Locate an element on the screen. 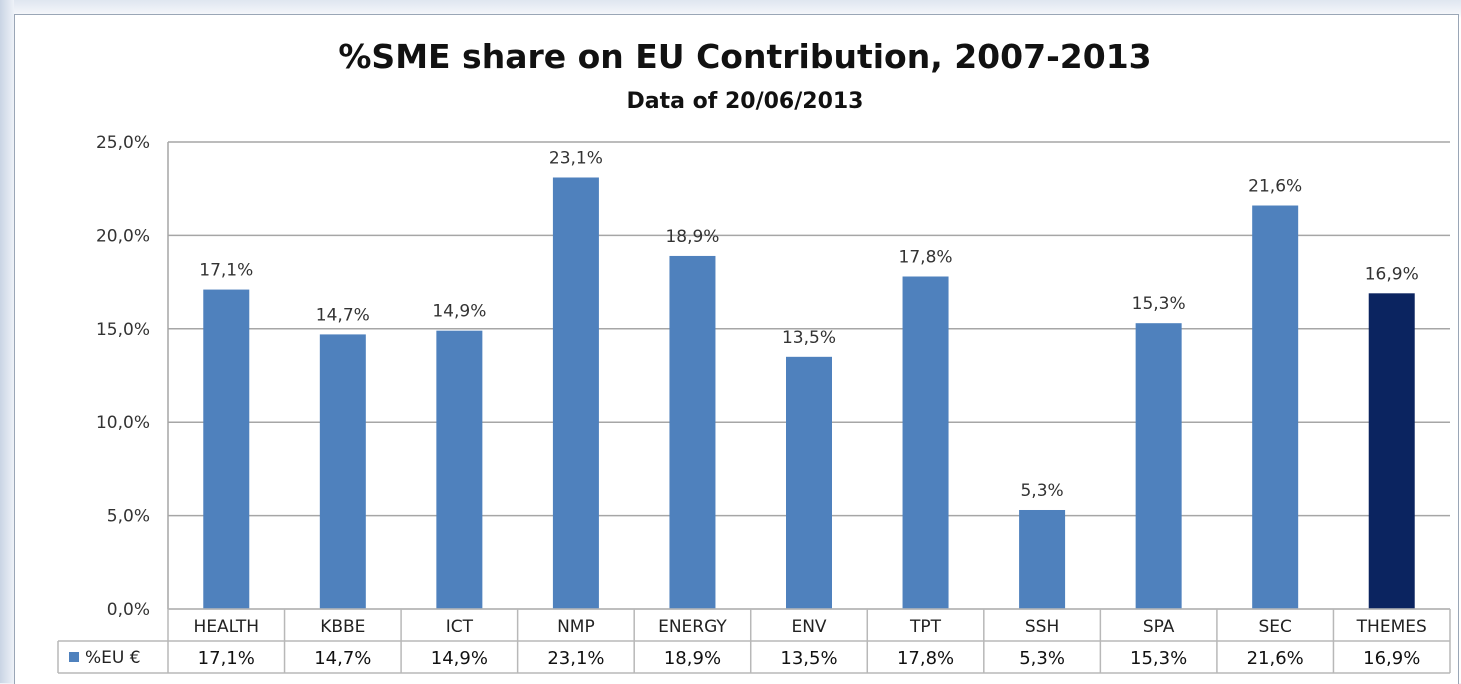 Image resolution: width=1461 pixels, height=684 pixels. category-label-ssh: SSH is located at coordinates (1042, 627).